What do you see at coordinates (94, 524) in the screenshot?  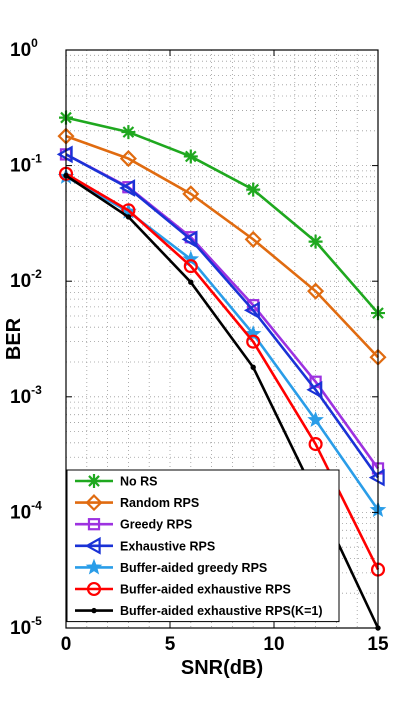 I see `data-point-square` at bounding box center [94, 524].